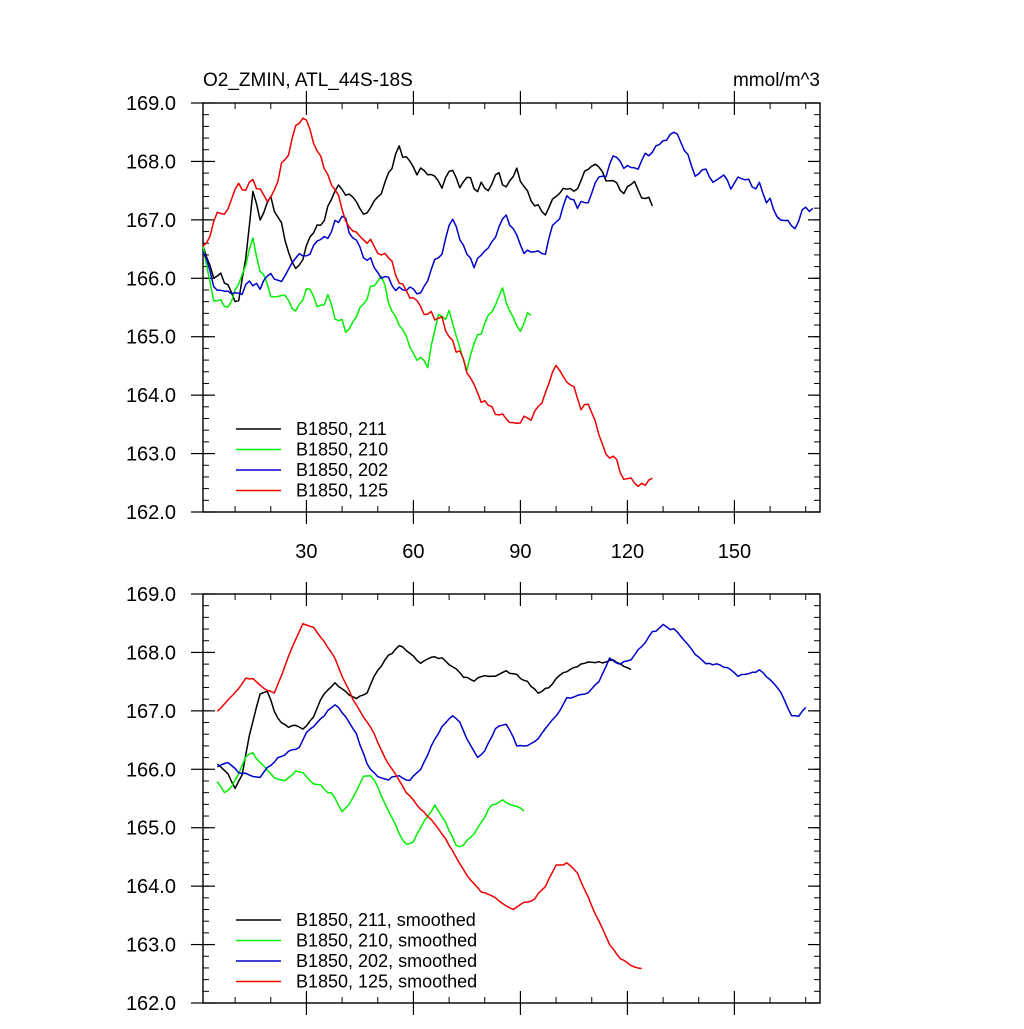 The image size is (1024, 1029). What do you see at coordinates (386, 982) in the screenshot?
I see `legend-label: B1850, 125, smoothed` at bounding box center [386, 982].